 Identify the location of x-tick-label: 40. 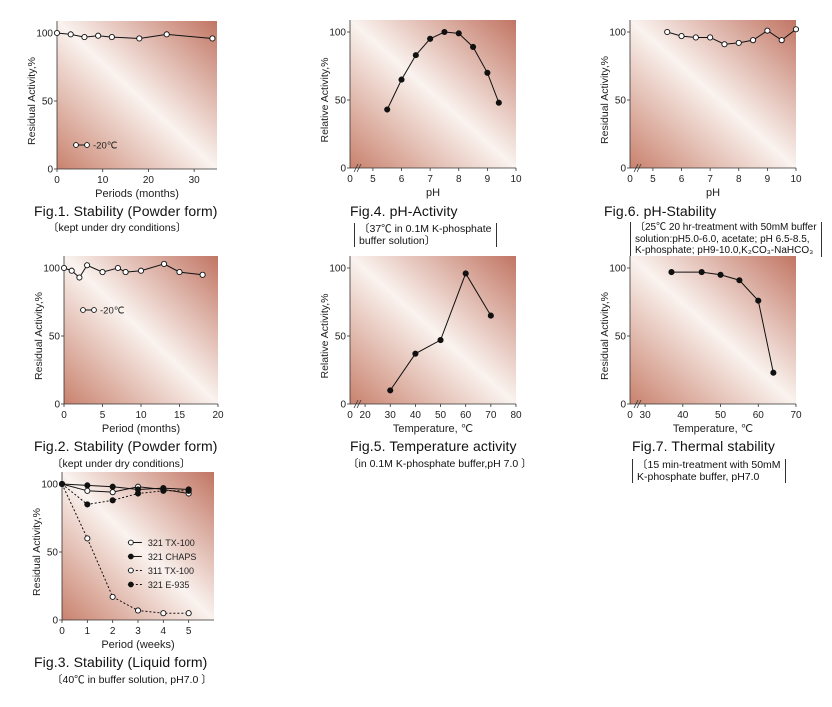
(416, 415).